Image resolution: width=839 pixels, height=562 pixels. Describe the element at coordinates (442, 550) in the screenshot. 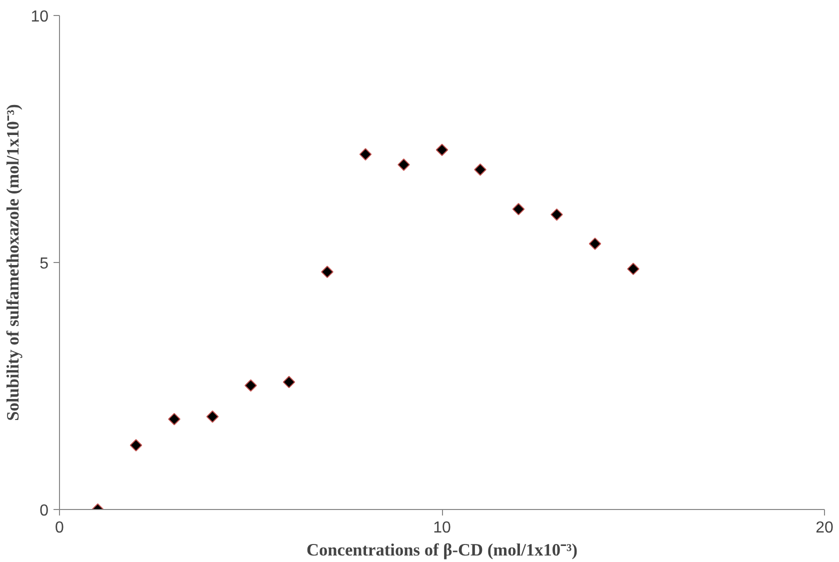

I see `x-axis-title: Concentrations of β-CD (mol/1x10⁻³)` at that location.